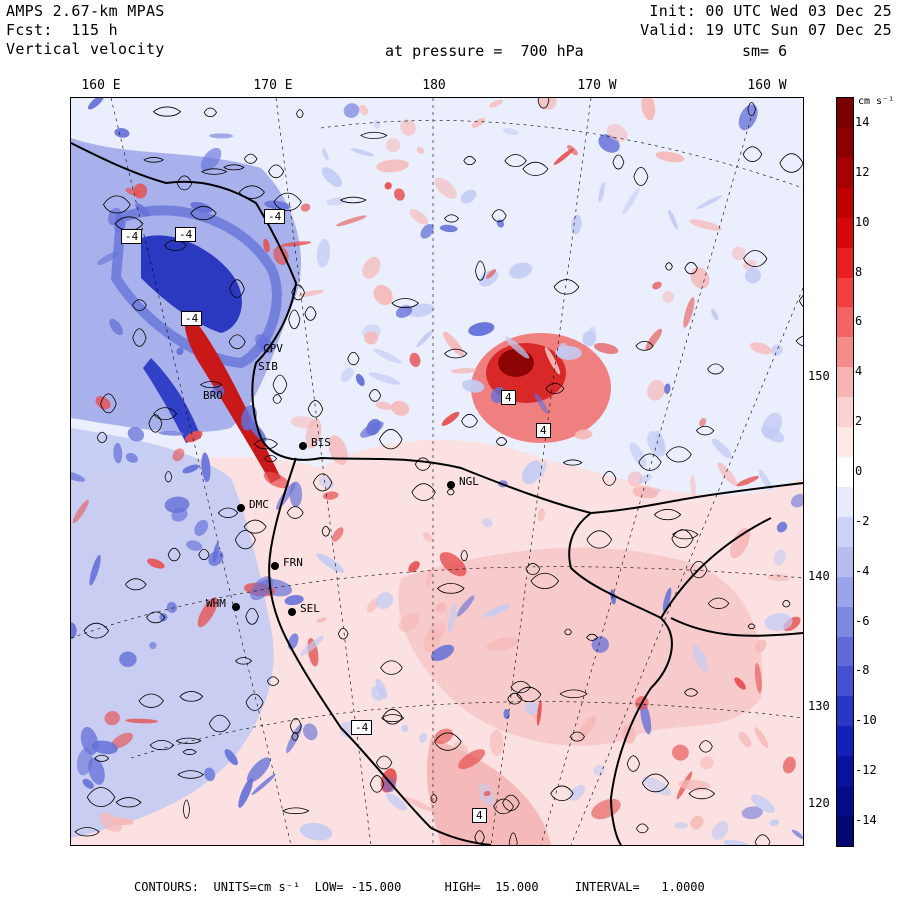 The height and width of the screenshot is (900, 900). What do you see at coordinates (826, 376) in the screenshot?
I see `lat-label-150w: 150 W` at bounding box center [826, 376].